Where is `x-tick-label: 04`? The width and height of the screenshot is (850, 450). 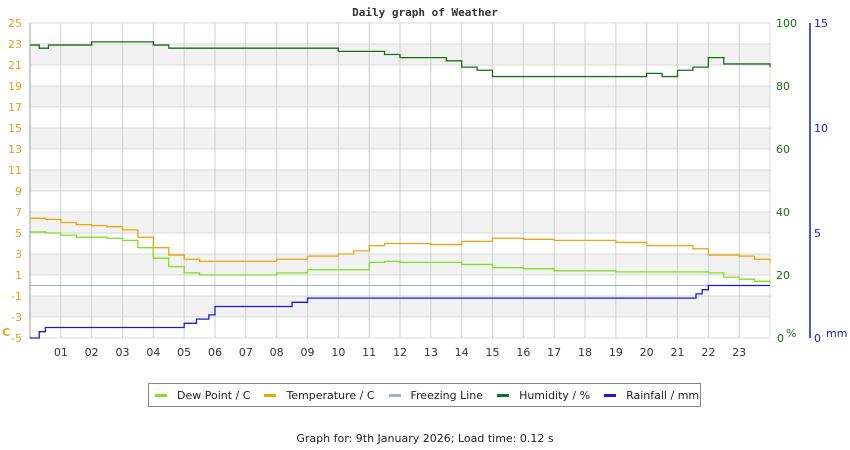
x-tick-label: 04 is located at coordinates (153, 352).